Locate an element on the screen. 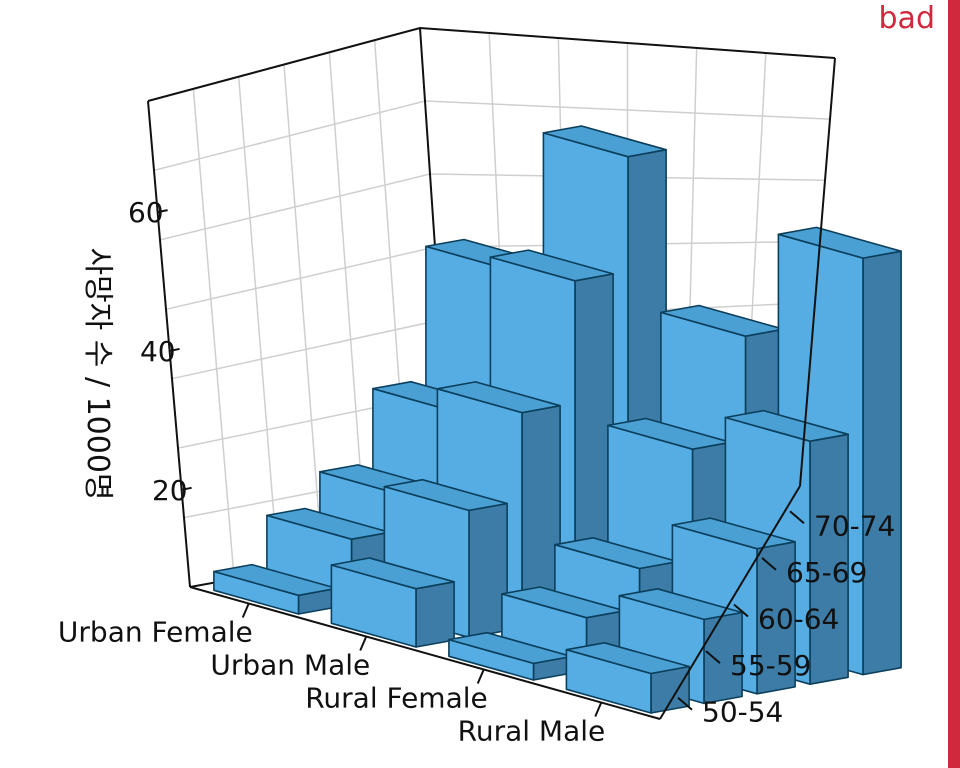  z-tick-label: 40 is located at coordinates (158, 351).